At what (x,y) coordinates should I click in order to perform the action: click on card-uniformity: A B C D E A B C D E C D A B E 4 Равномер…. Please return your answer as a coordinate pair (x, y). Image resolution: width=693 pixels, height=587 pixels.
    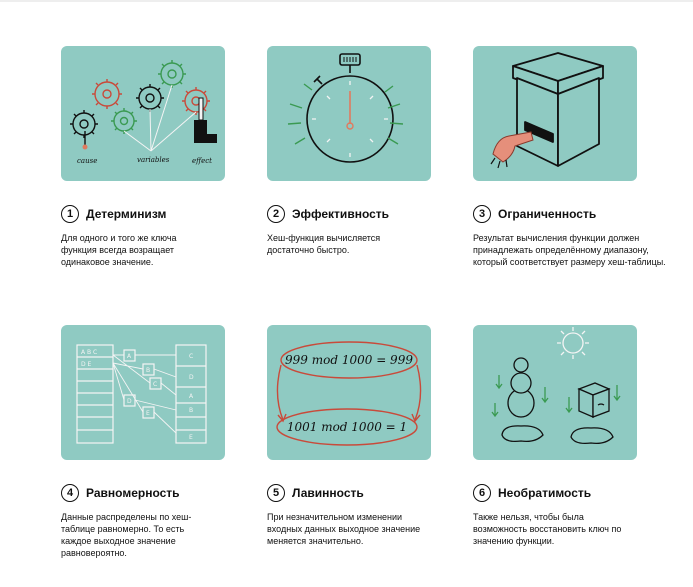
    Looking at the image, I should click on (143, 442).